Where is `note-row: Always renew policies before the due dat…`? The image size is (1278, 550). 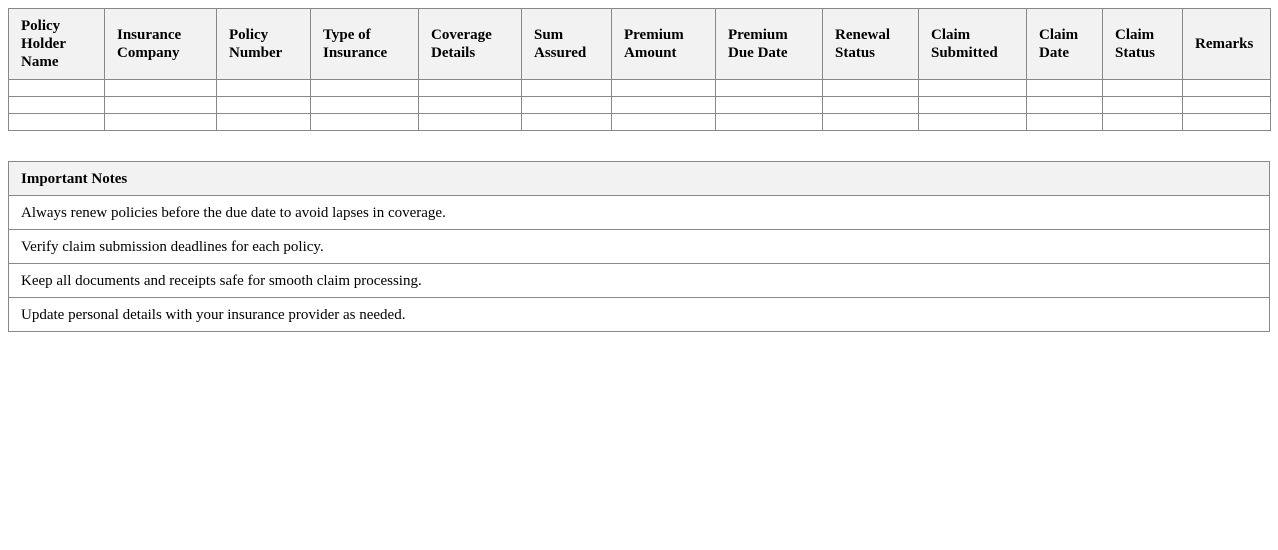 note-row: Always renew policies before the due dat… is located at coordinates (639, 212).